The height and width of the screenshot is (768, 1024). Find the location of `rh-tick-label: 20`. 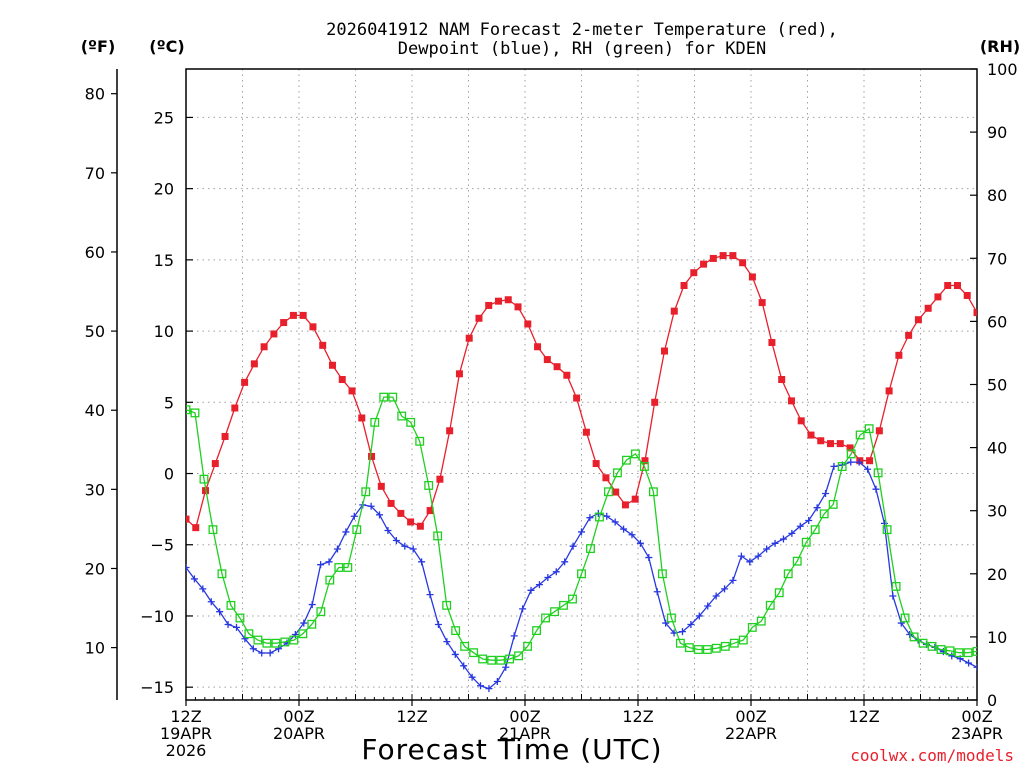

rh-tick-label: 20 is located at coordinates (997, 574).